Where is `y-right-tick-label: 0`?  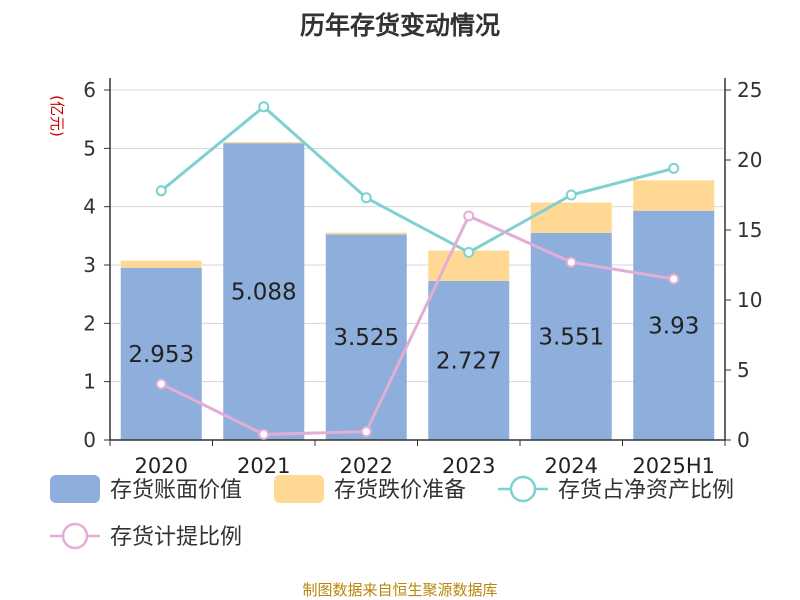
y-right-tick-label: 0 is located at coordinates (743, 440).